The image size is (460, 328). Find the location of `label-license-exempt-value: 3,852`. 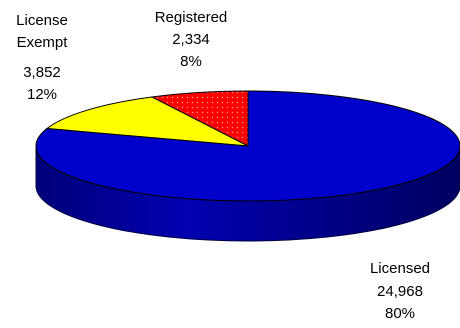

label-license-exempt-value: 3,852 is located at coordinates (42, 72).